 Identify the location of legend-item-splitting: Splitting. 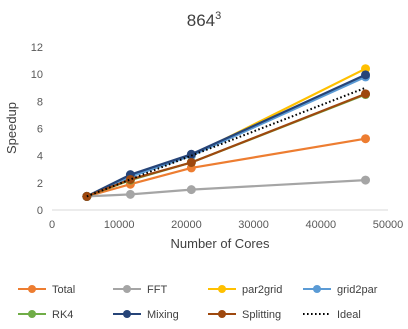
(244, 315).